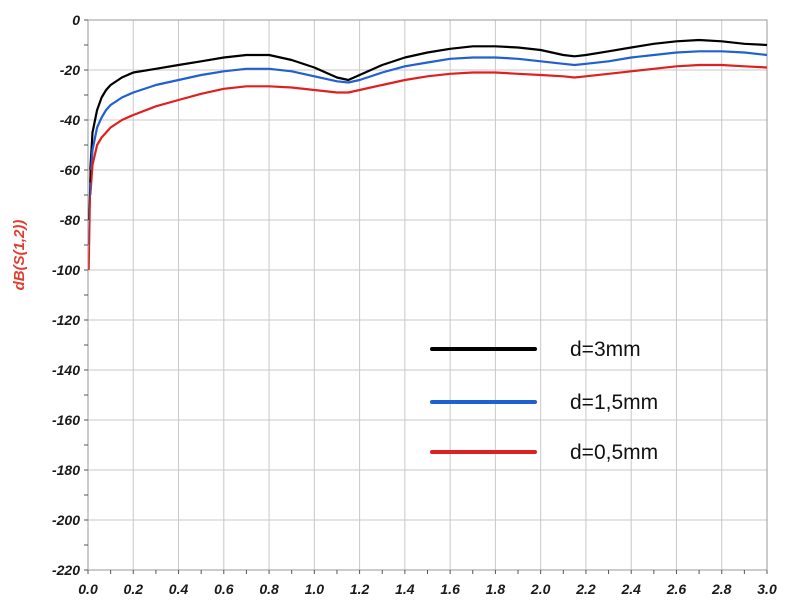  What do you see at coordinates (450, 589) in the screenshot?
I see `x-tick-label: 1.6` at bounding box center [450, 589].